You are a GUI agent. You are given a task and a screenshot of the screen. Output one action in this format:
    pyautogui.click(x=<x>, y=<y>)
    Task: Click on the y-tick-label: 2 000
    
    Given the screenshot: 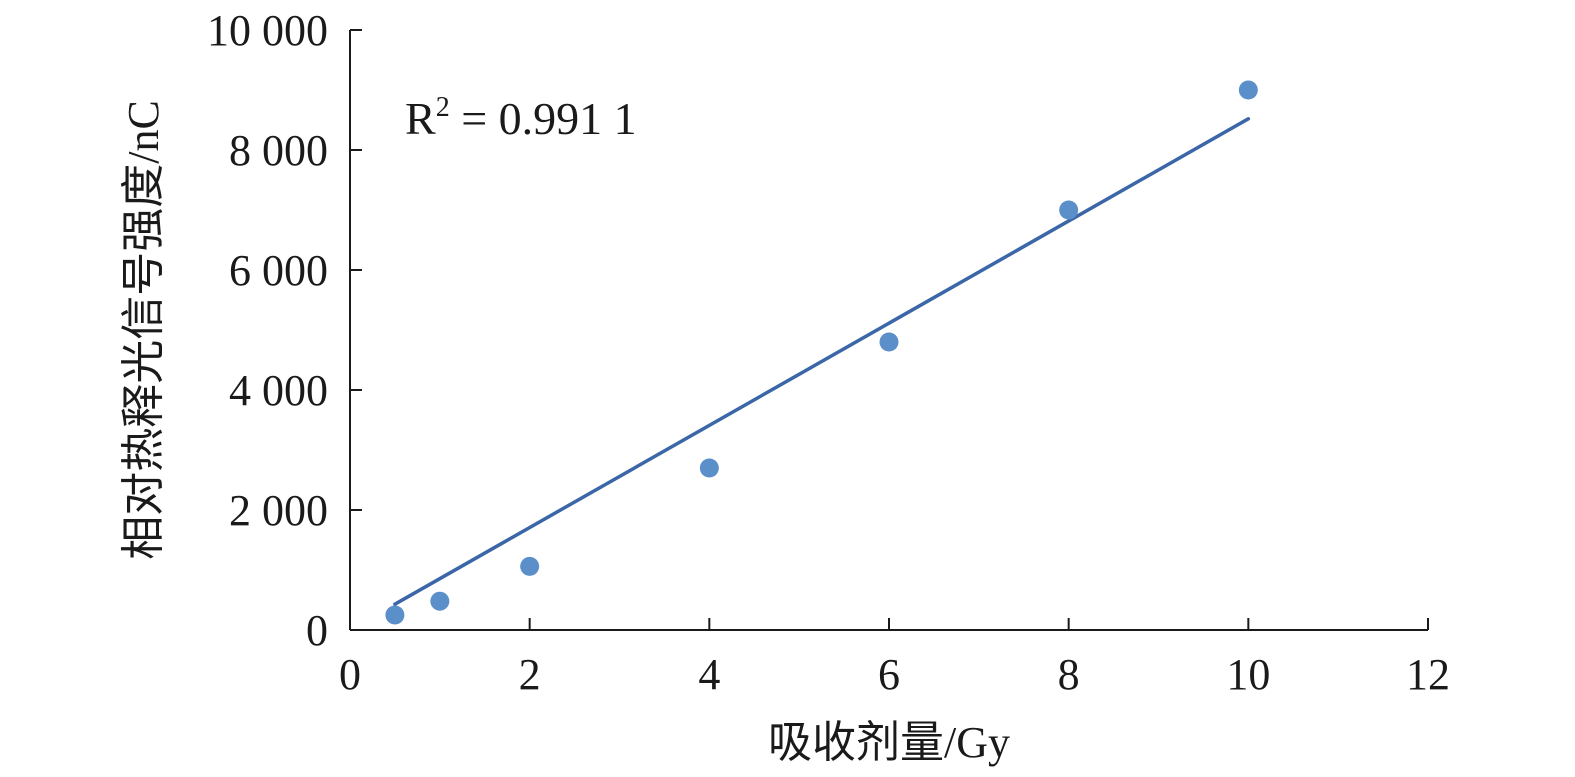 What is the action you would take?
    pyautogui.click(x=278, y=510)
    